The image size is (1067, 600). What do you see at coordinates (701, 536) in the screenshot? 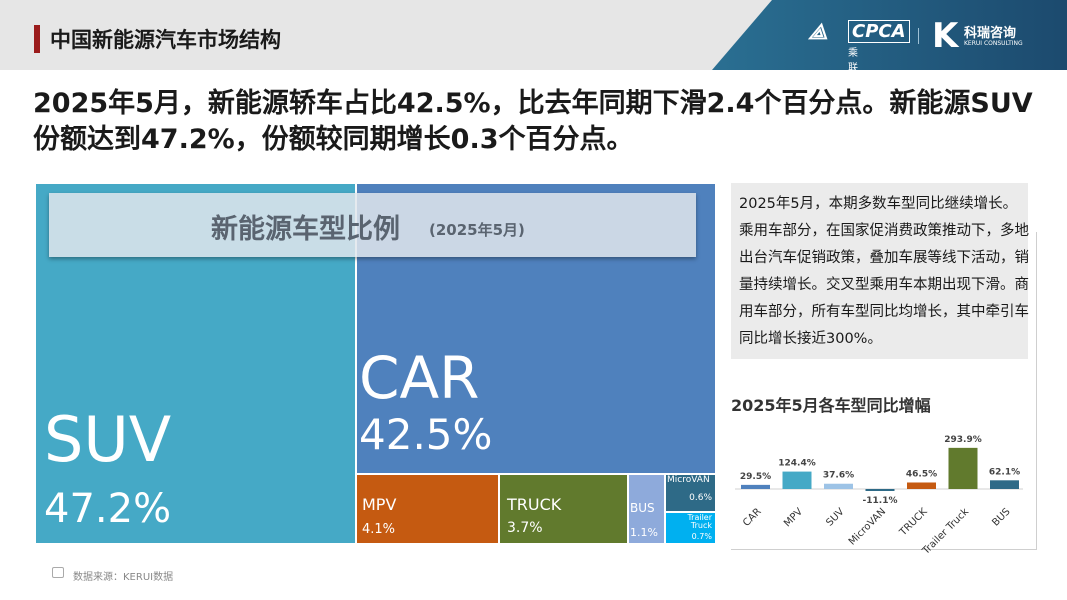
I see `treemap-tile-share: 0.7%` at bounding box center [701, 536].